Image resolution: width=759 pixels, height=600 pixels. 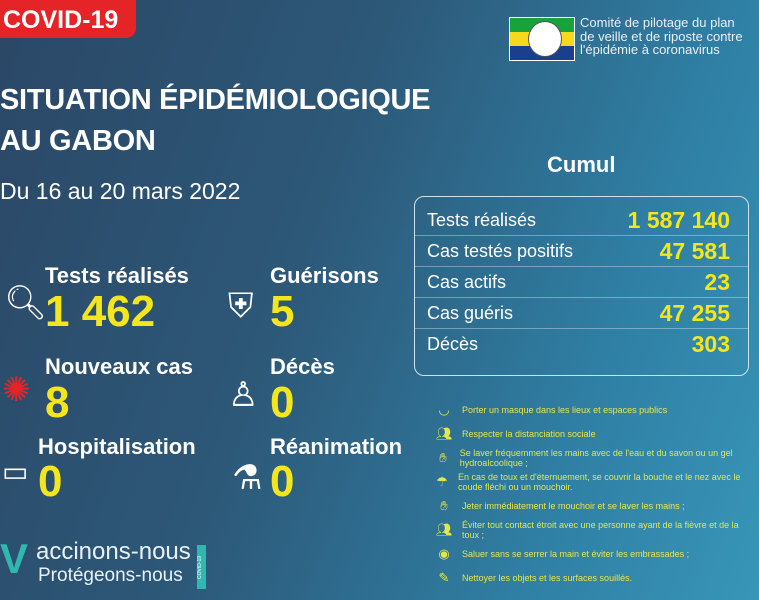 I want to click on cumul-value: 1 587 140, so click(x=678, y=219).